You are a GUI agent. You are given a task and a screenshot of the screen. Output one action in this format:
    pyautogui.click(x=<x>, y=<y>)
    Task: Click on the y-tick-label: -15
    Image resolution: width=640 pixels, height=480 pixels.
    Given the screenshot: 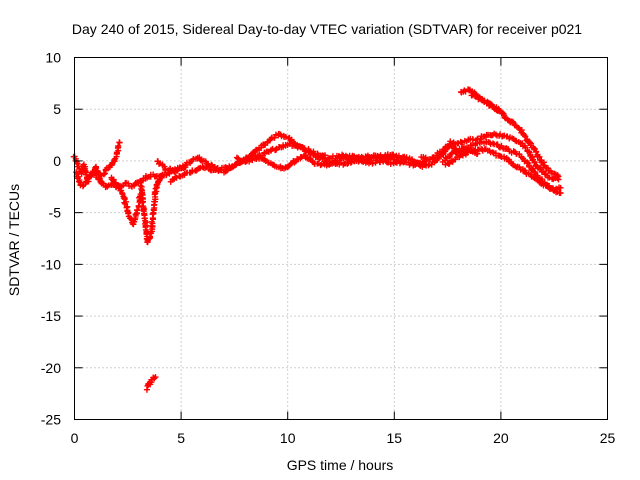 What is the action you would take?
    pyautogui.click(x=51, y=316)
    